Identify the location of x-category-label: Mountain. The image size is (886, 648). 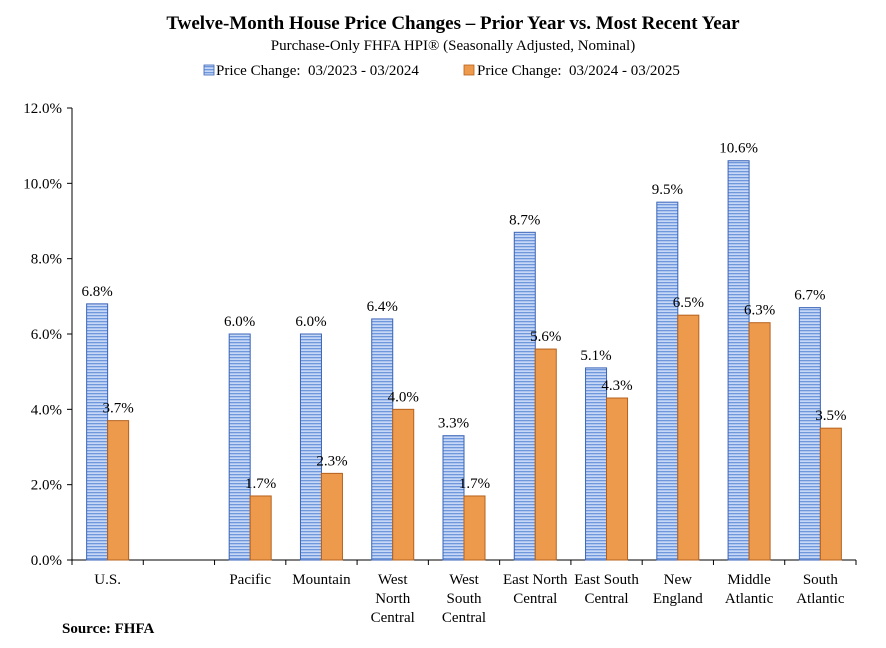
(321, 580).